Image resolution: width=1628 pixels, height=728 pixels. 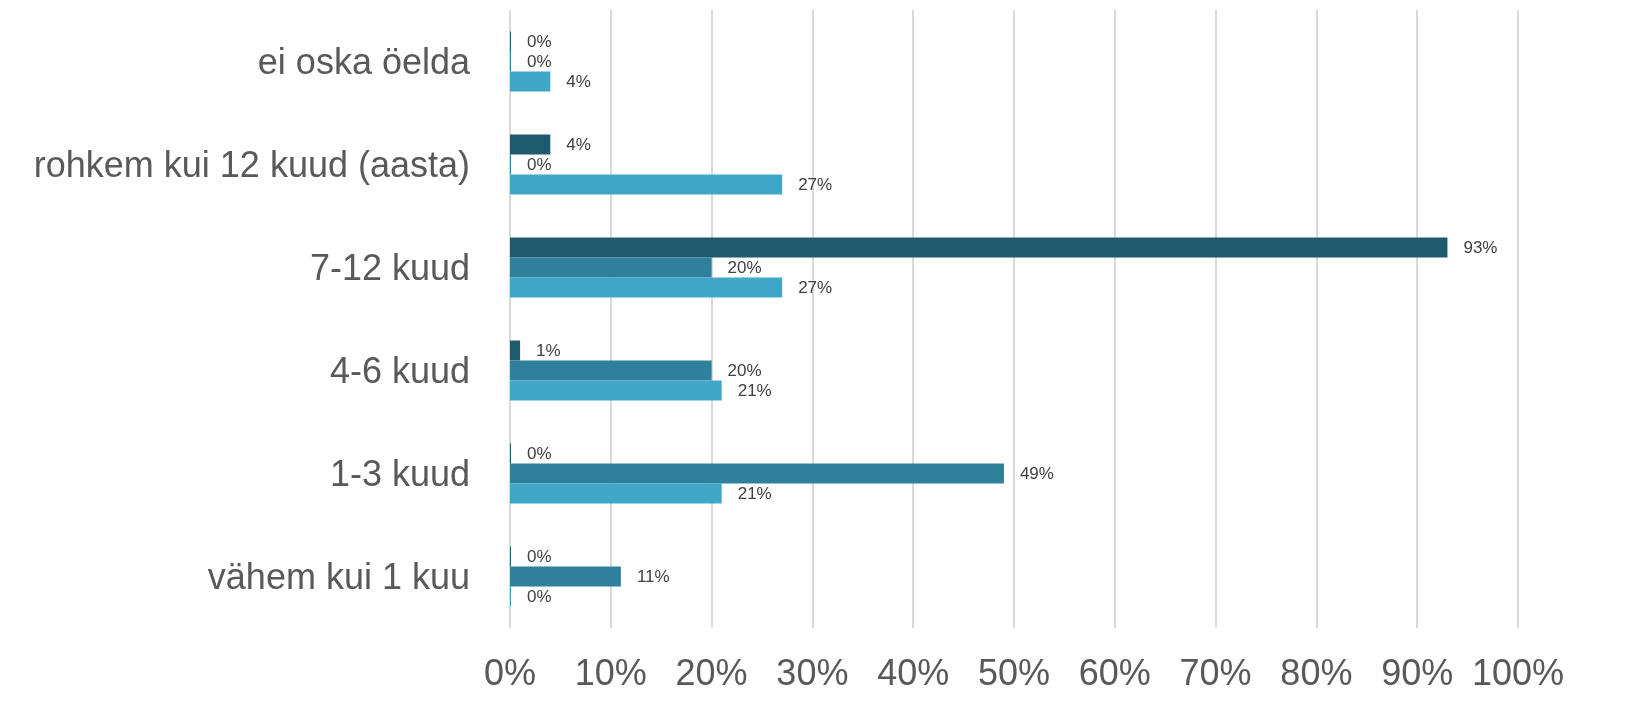 What do you see at coordinates (1417, 672) in the screenshot?
I see `x-tick-label: 90%` at bounding box center [1417, 672].